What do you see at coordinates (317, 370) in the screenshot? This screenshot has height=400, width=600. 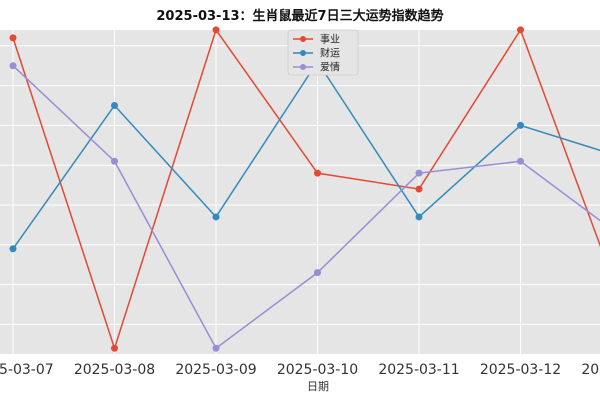 I see `x-tick-label: 2025-03-10` at bounding box center [317, 370].